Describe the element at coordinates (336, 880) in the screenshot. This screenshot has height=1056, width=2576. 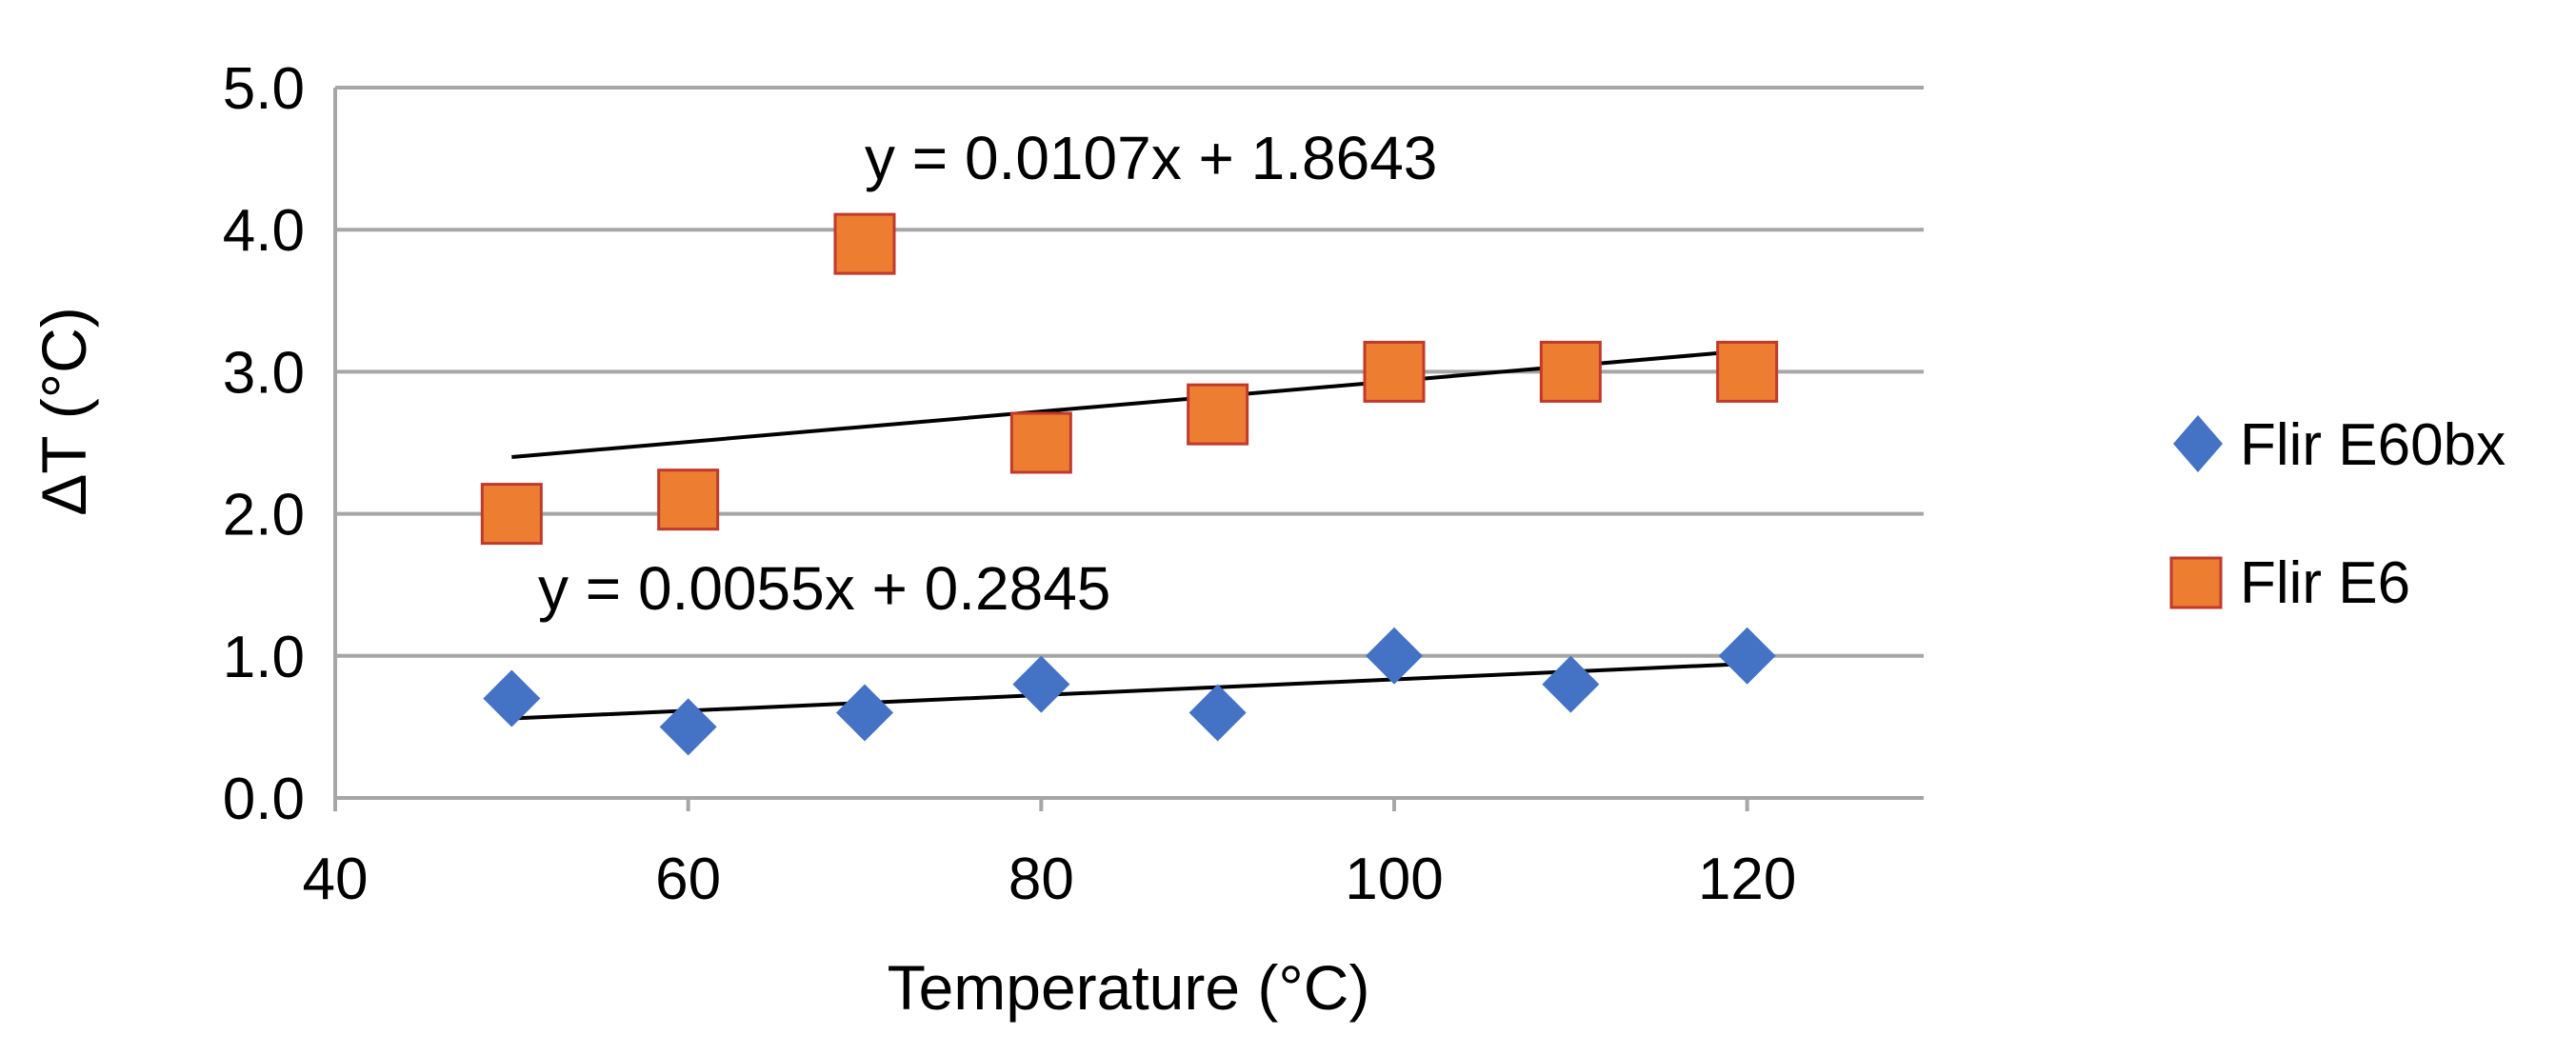
I see `x-tick-label: 40` at that location.